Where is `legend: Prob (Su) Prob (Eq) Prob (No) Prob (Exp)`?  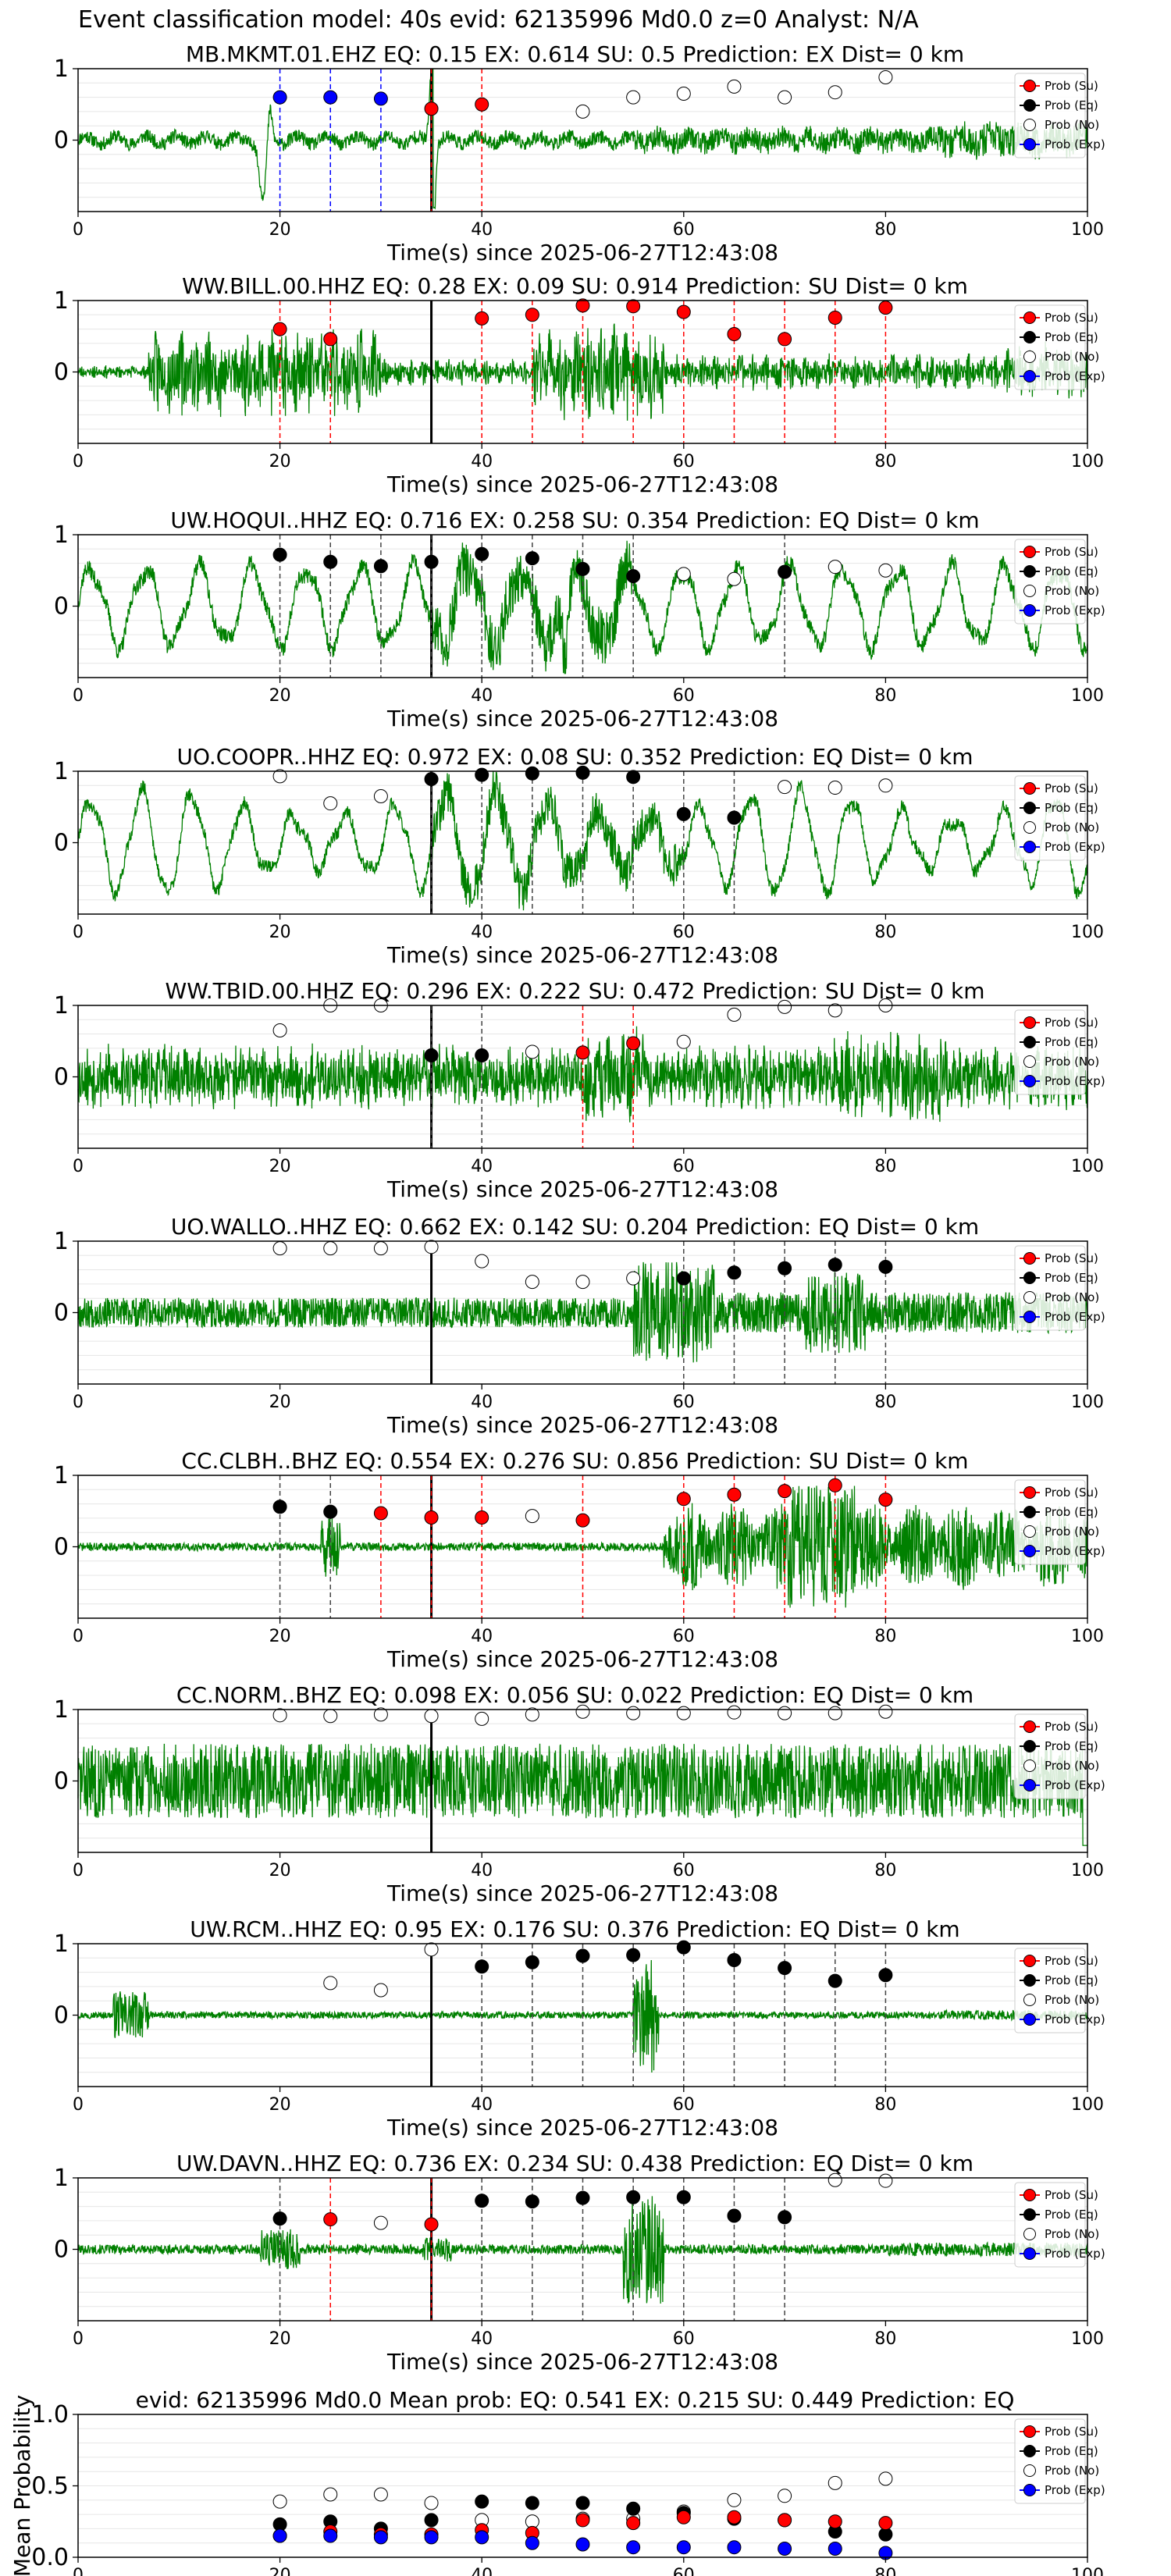
legend: Prob (Su) Prob (Eq) Prob (No) Prob (Exp) is located at coordinates (1059, 2225).